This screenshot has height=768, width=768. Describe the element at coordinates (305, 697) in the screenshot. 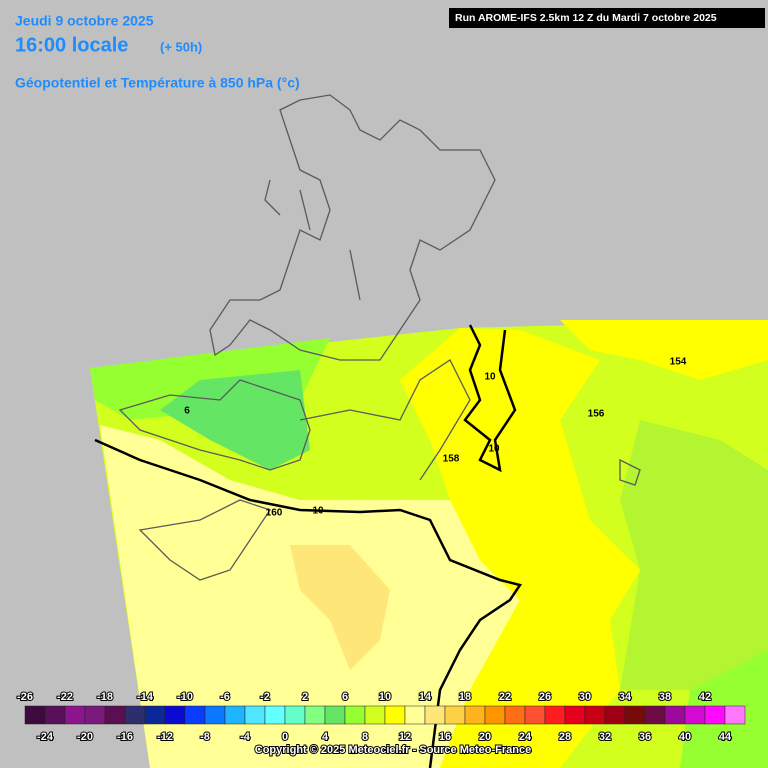

I see `scale-label: 2` at that location.